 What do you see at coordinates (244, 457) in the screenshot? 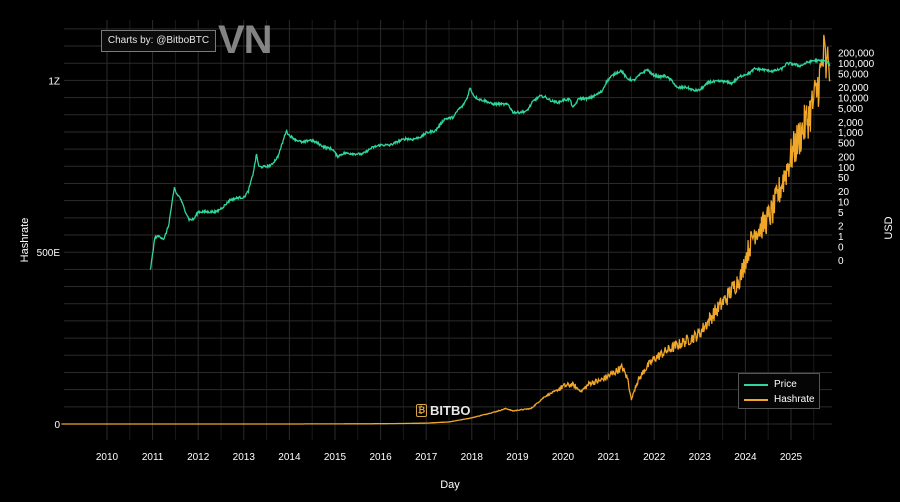
I see `x-tick-label: 2013` at bounding box center [244, 457].